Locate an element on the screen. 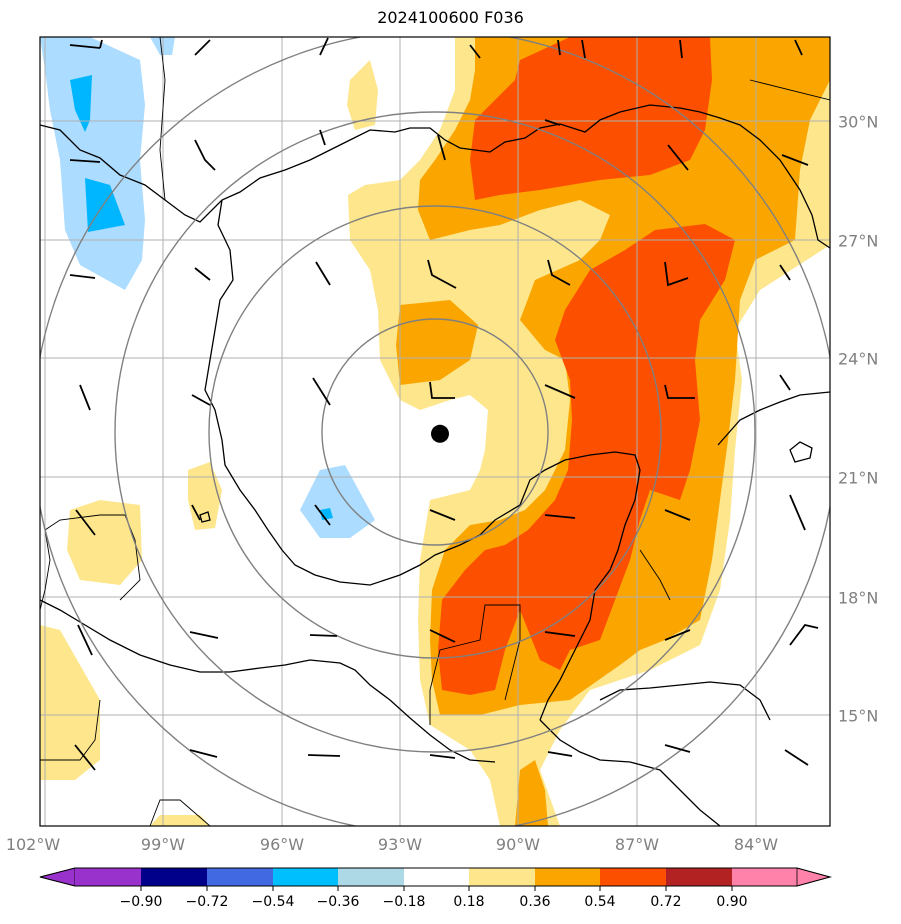  lat-label-24n: 24°N is located at coordinates (858, 359).